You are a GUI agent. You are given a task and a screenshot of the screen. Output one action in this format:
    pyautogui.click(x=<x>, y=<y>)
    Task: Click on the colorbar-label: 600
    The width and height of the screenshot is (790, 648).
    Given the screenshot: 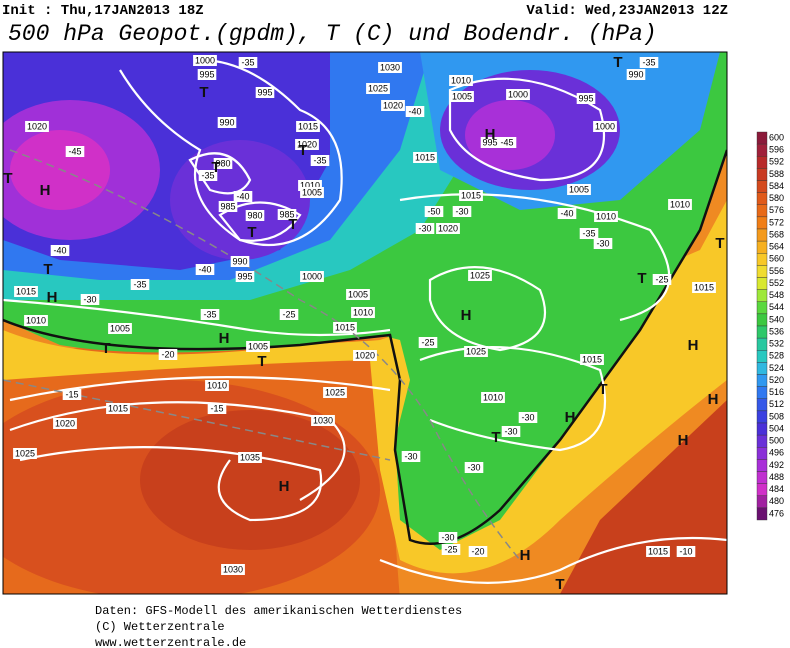 What is the action you would take?
    pyautogui.click(x=776, y=137)
    